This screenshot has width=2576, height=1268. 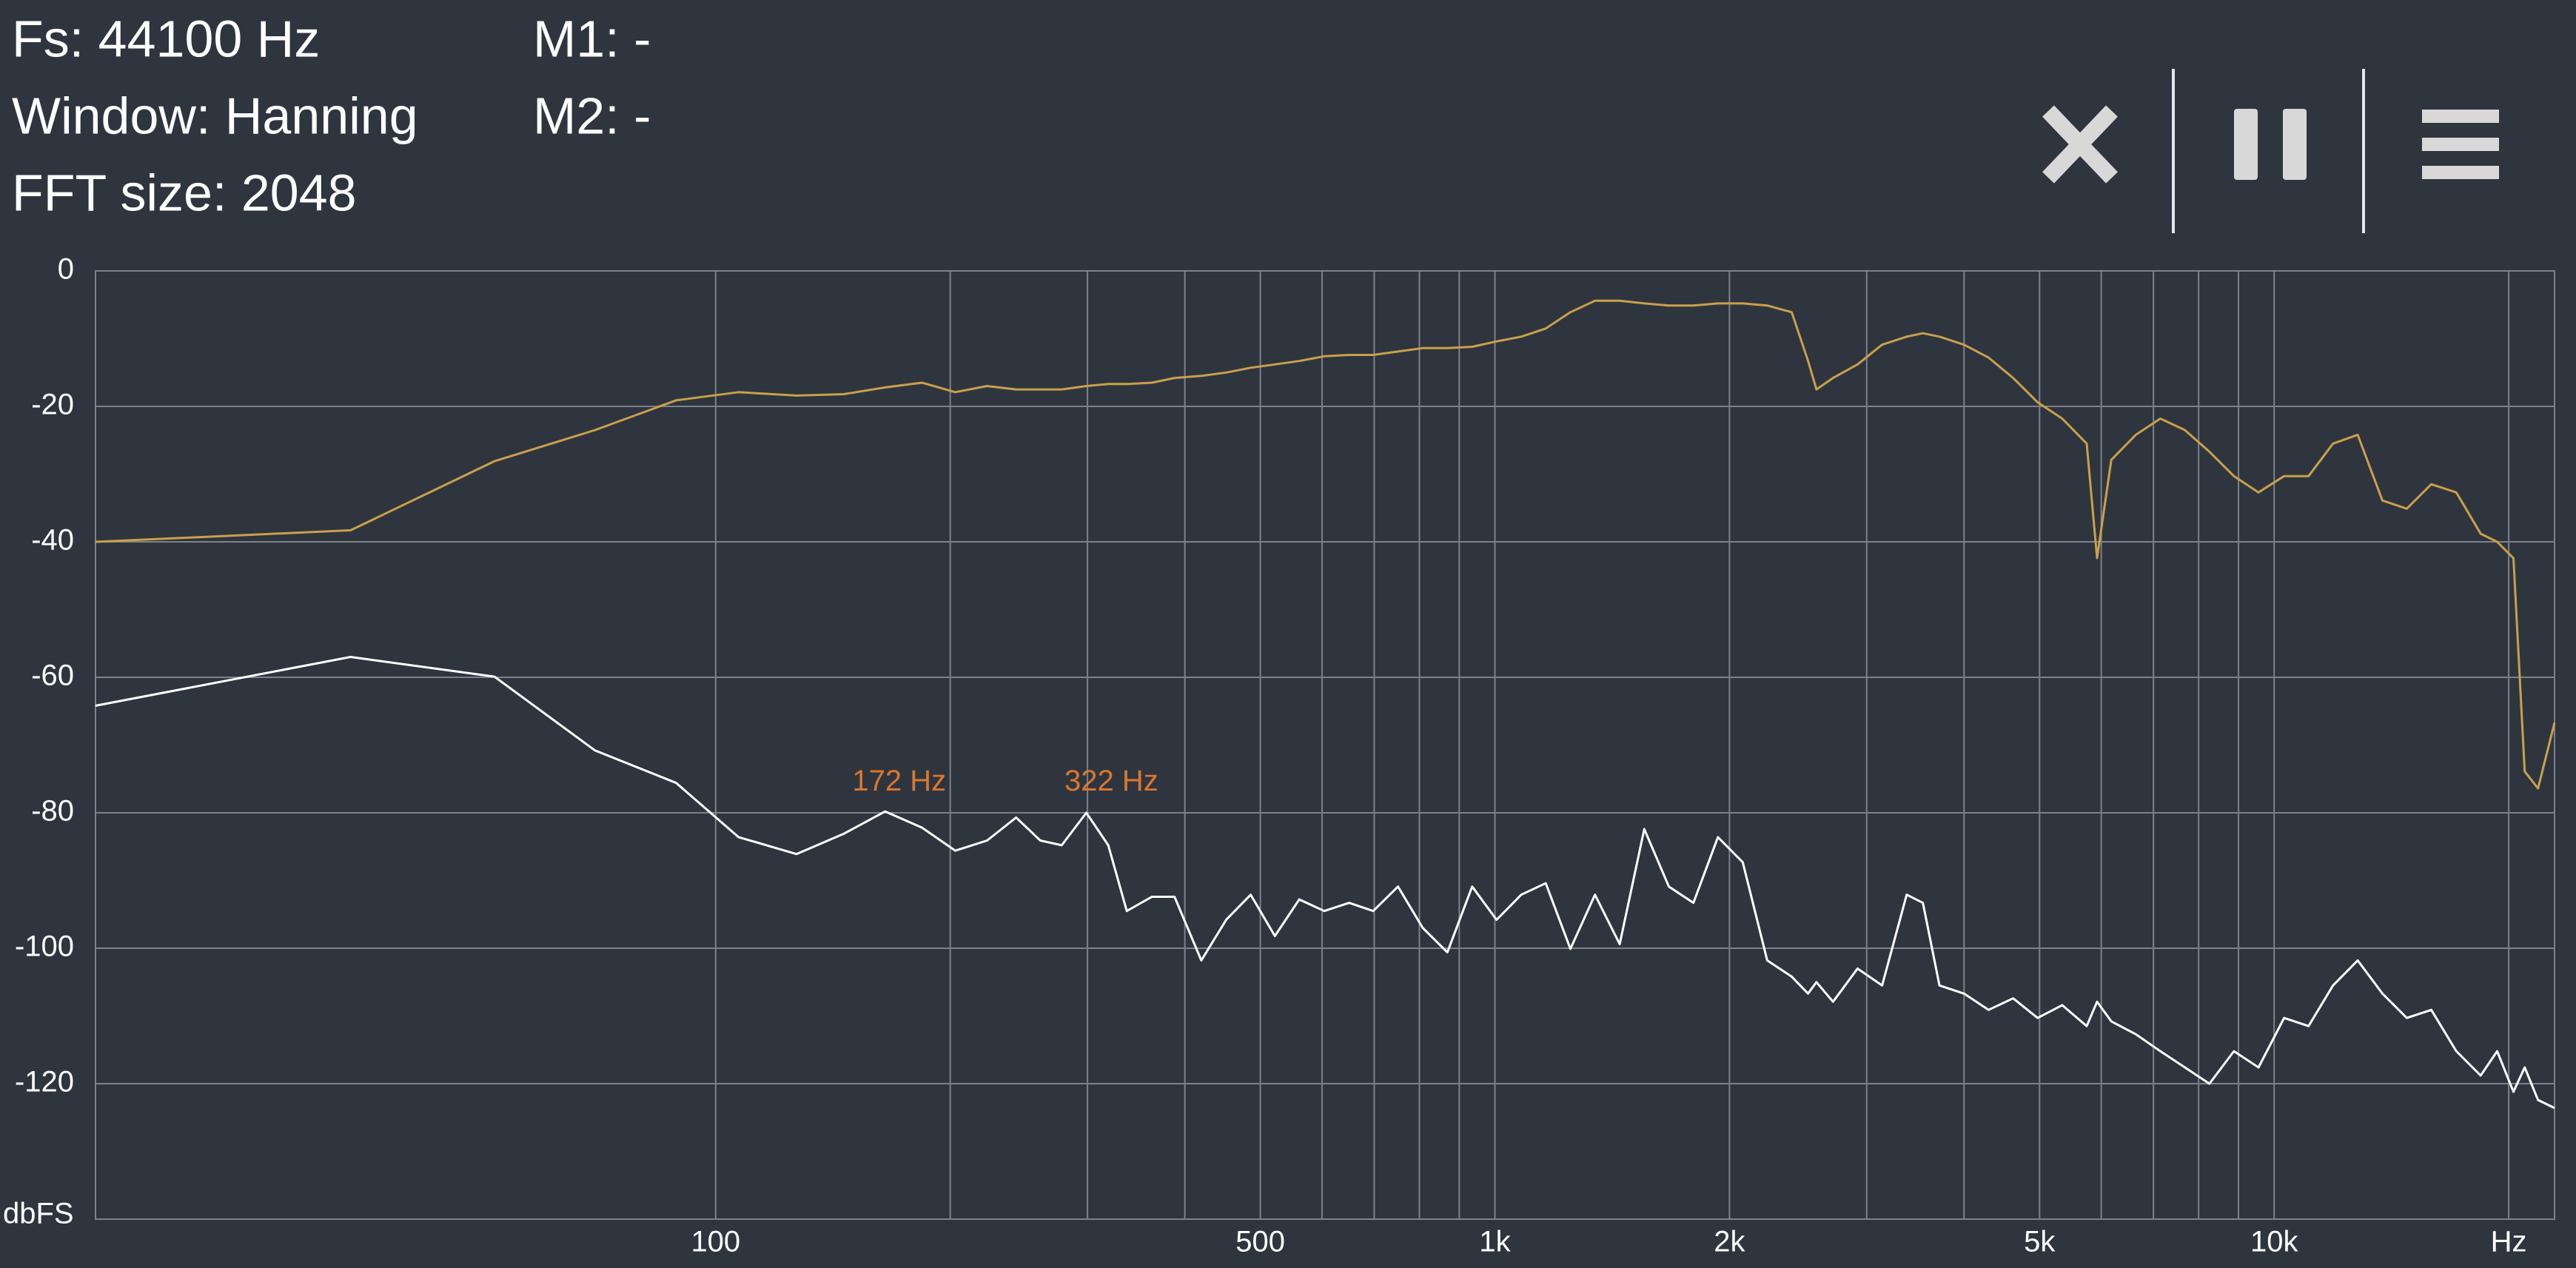 I want to click on y-tick-label: -80, so click(x=52, y=811).